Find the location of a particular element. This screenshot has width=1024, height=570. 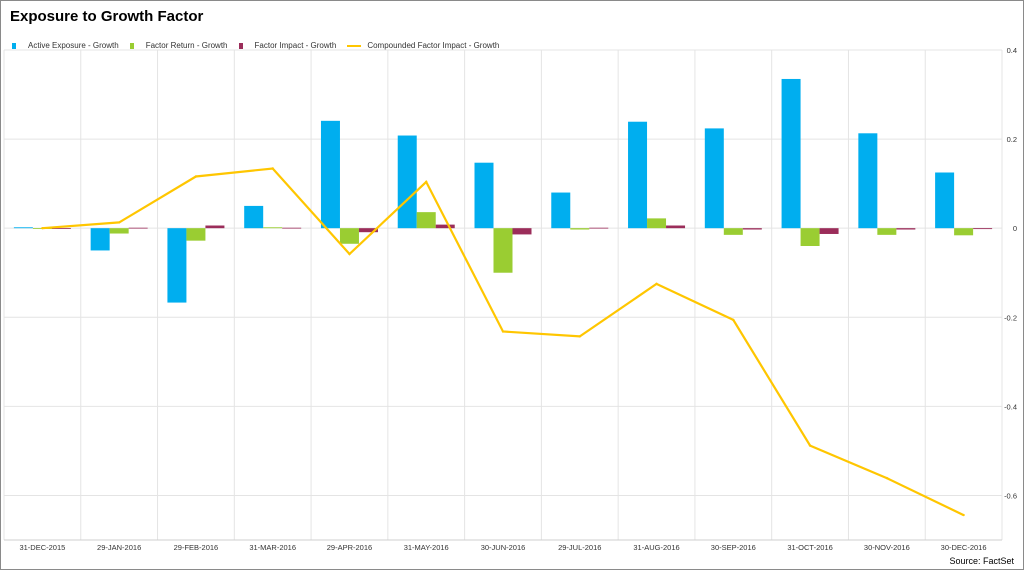

x-tick-label: 31-DEC-2015 is located at coordinates (42, 547).